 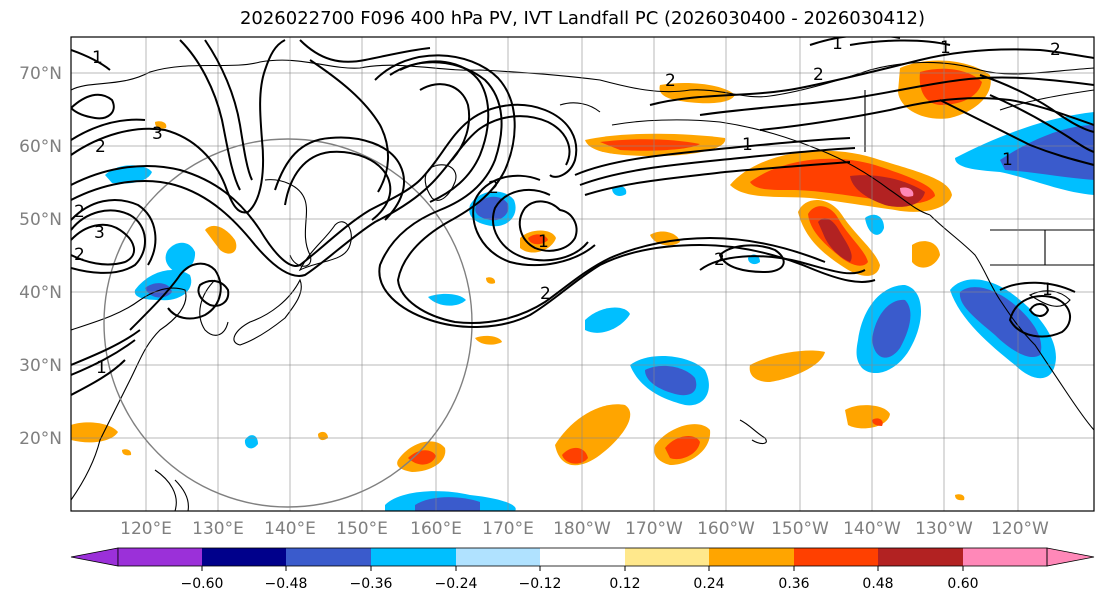 I want to click on colorbar-tick-label: −0.60, so click(x=202, y=584).